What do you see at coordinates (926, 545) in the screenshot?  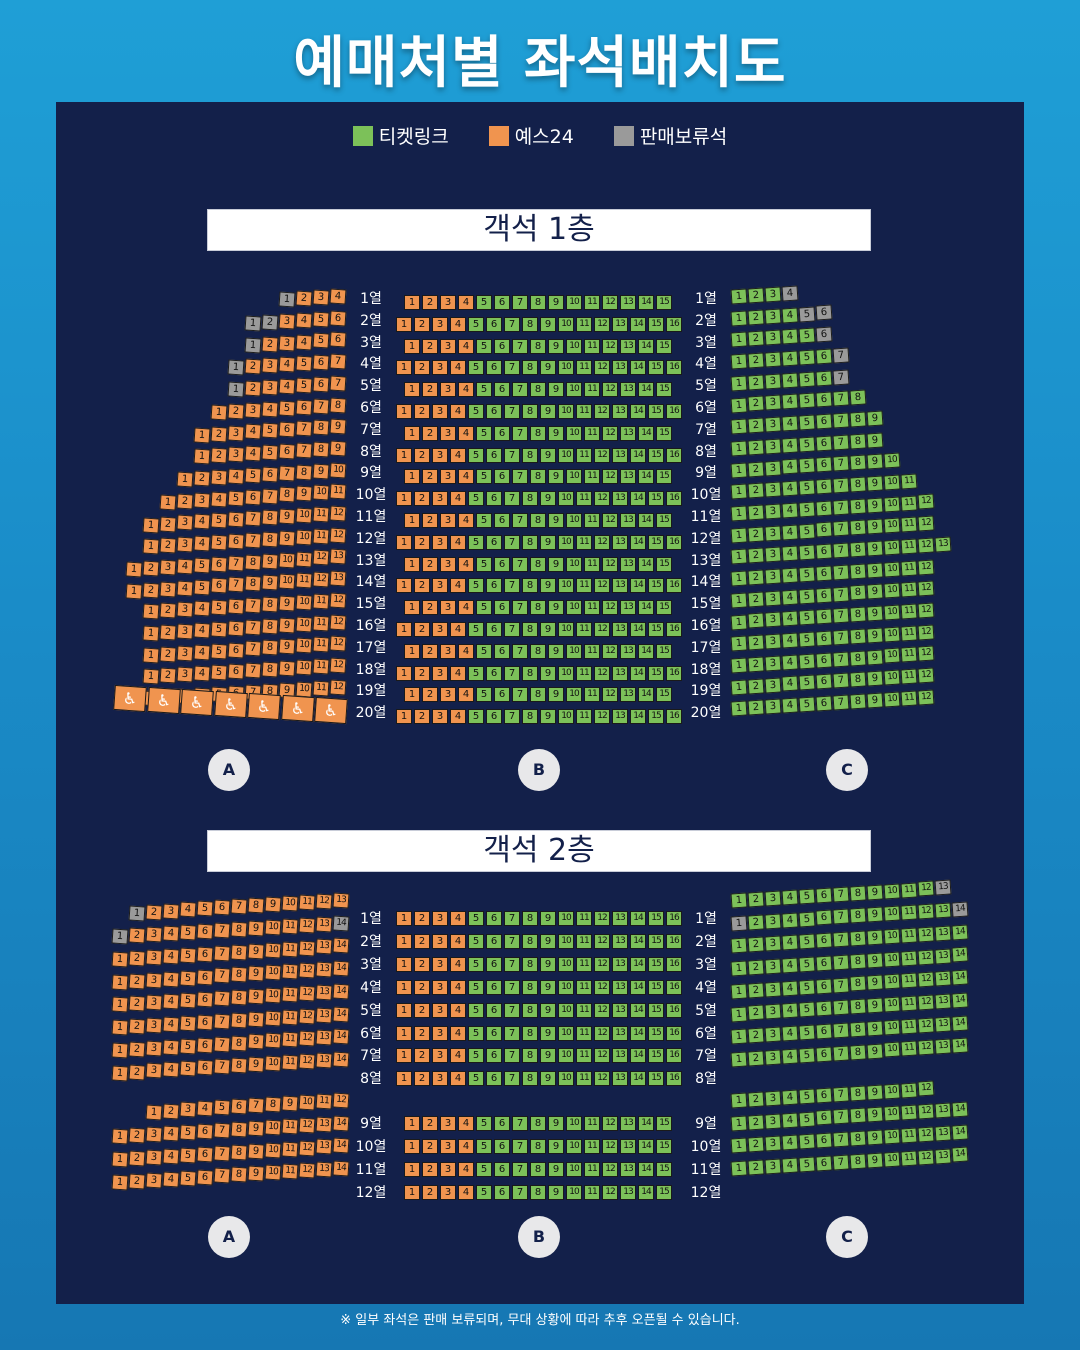 I see `seat-c: 12` at bounding box center [926, 545].